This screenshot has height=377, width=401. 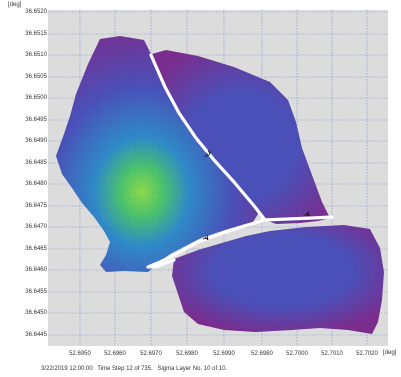 What do you see at coordinates (36, 98) in the screenshot?
I see `y-tick-label: 36.6500` at bounding box center [36, 98].